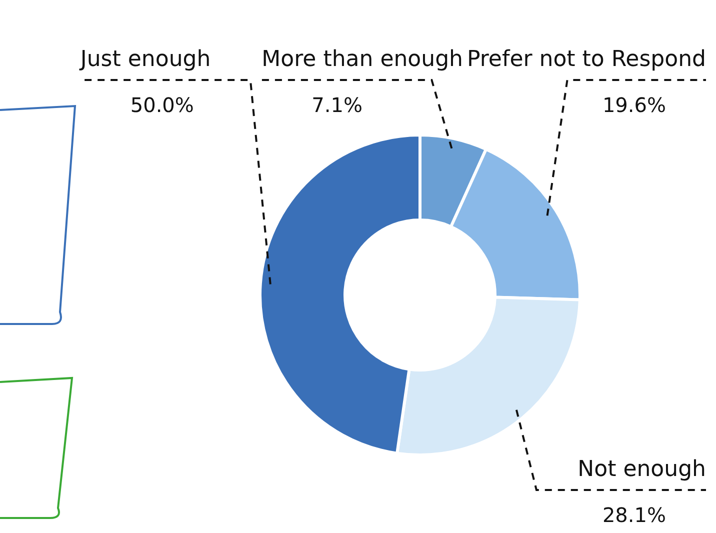  What do you see at coordinates (337, 105) in the screenshot?
I see `data-label: 7.1%` at bounding box center [337, 105].